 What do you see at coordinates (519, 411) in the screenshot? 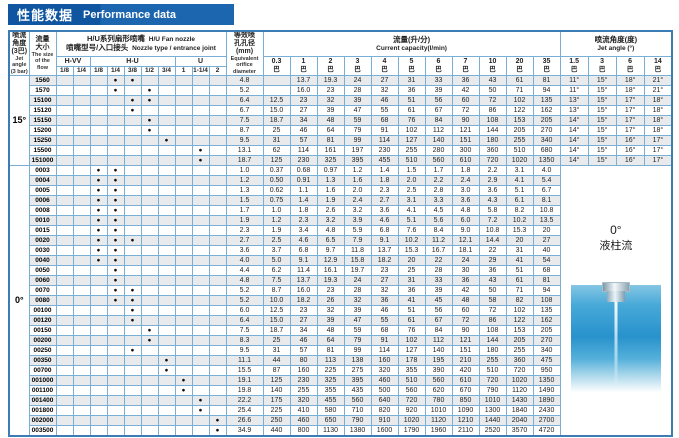
I see `flow-value-cell: 1840` at bounding box center [519, 411].